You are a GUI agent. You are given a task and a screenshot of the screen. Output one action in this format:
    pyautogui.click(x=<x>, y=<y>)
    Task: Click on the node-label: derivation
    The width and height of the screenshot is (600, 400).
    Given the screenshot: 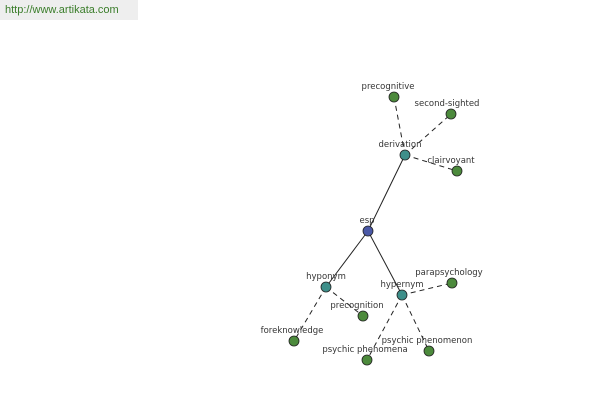 What is the action you would take?
    pyautogui.click(x=399, y=145)
    